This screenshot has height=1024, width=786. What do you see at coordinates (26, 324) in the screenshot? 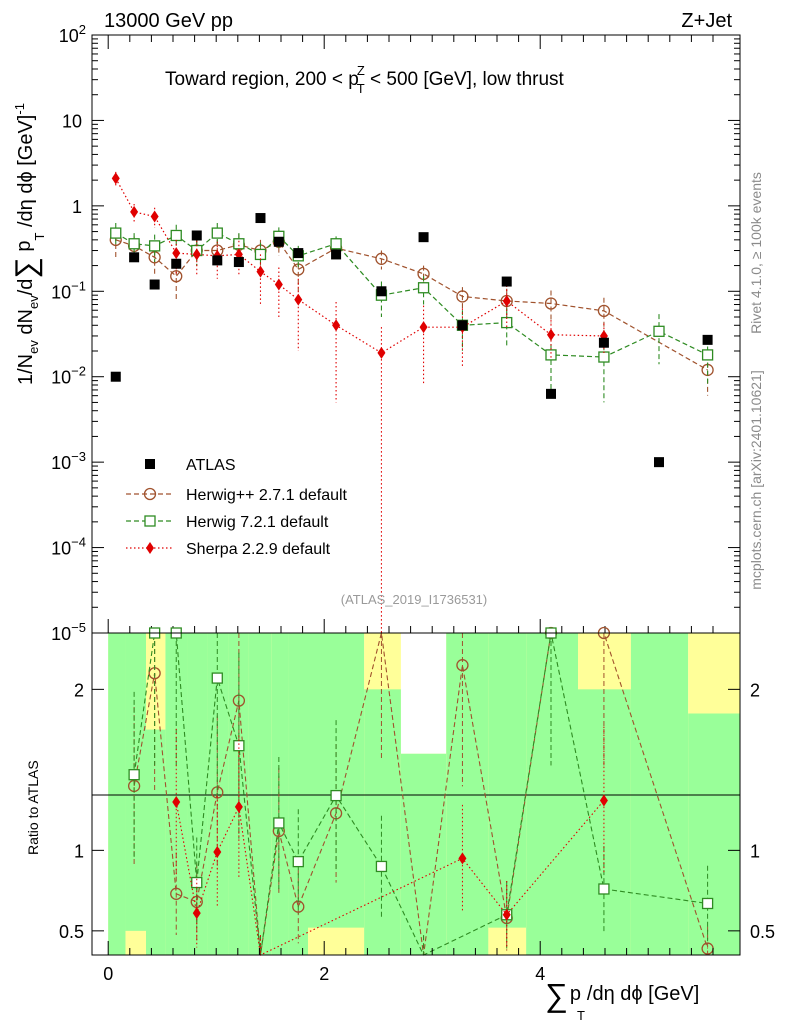
I see `y-label-part-2: dN` at bounding box center [26, 324].